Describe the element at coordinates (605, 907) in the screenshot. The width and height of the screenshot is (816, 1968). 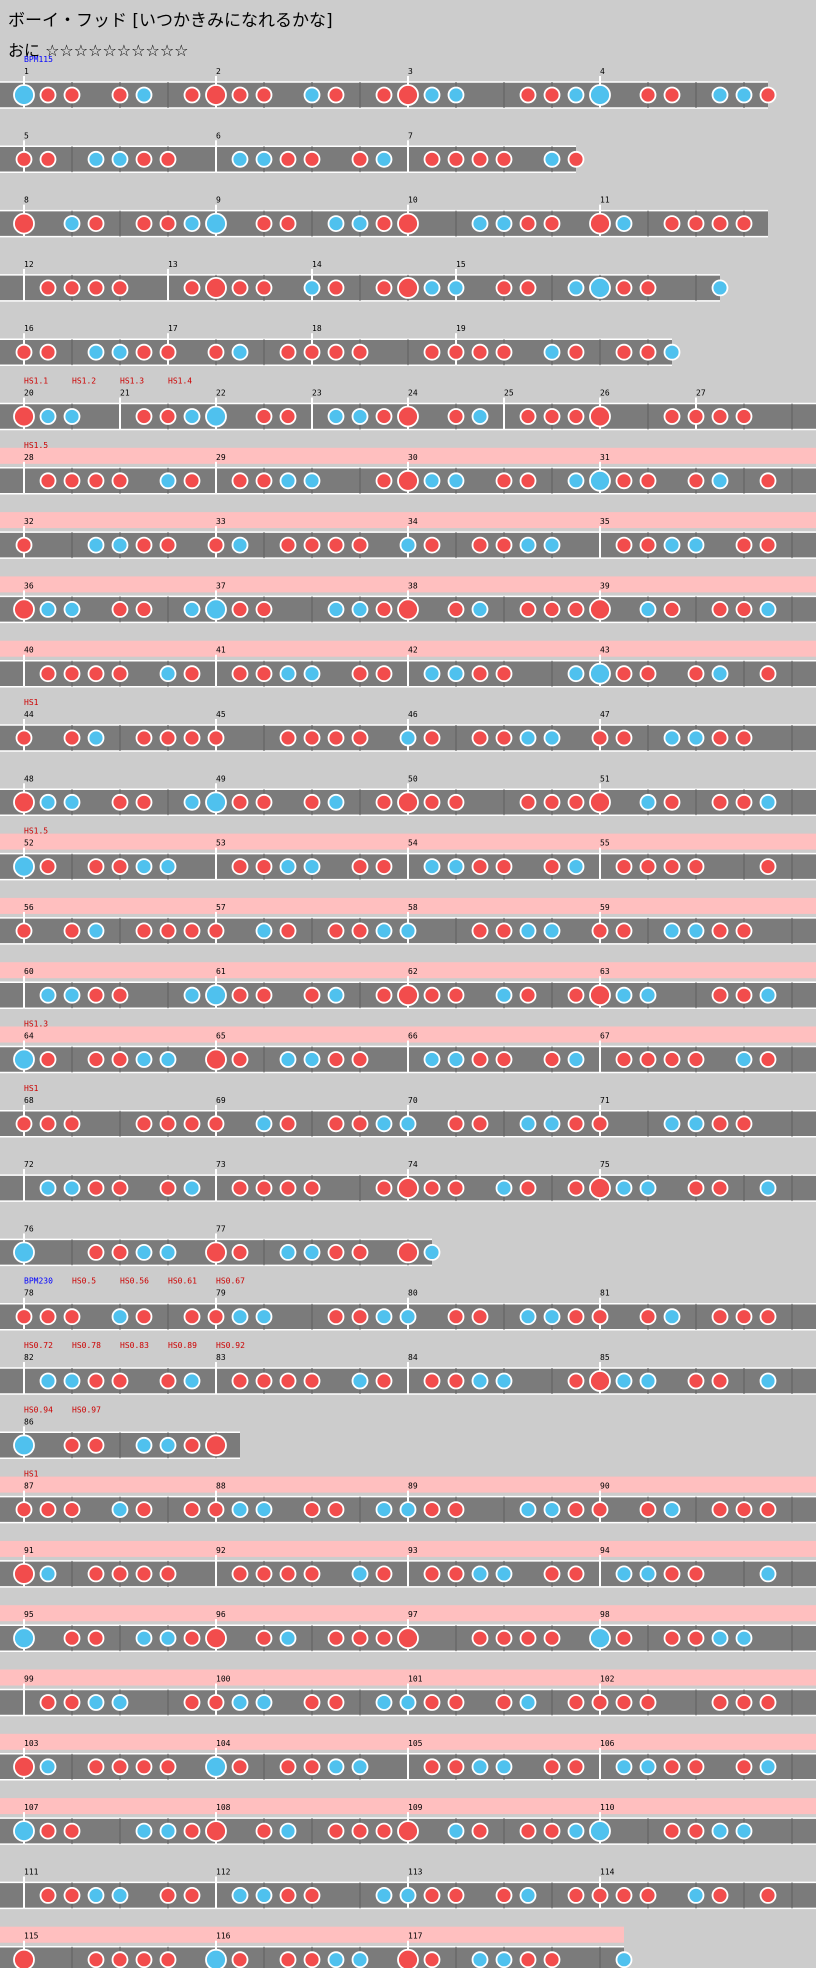
I see `measure-number: 59` at that location.